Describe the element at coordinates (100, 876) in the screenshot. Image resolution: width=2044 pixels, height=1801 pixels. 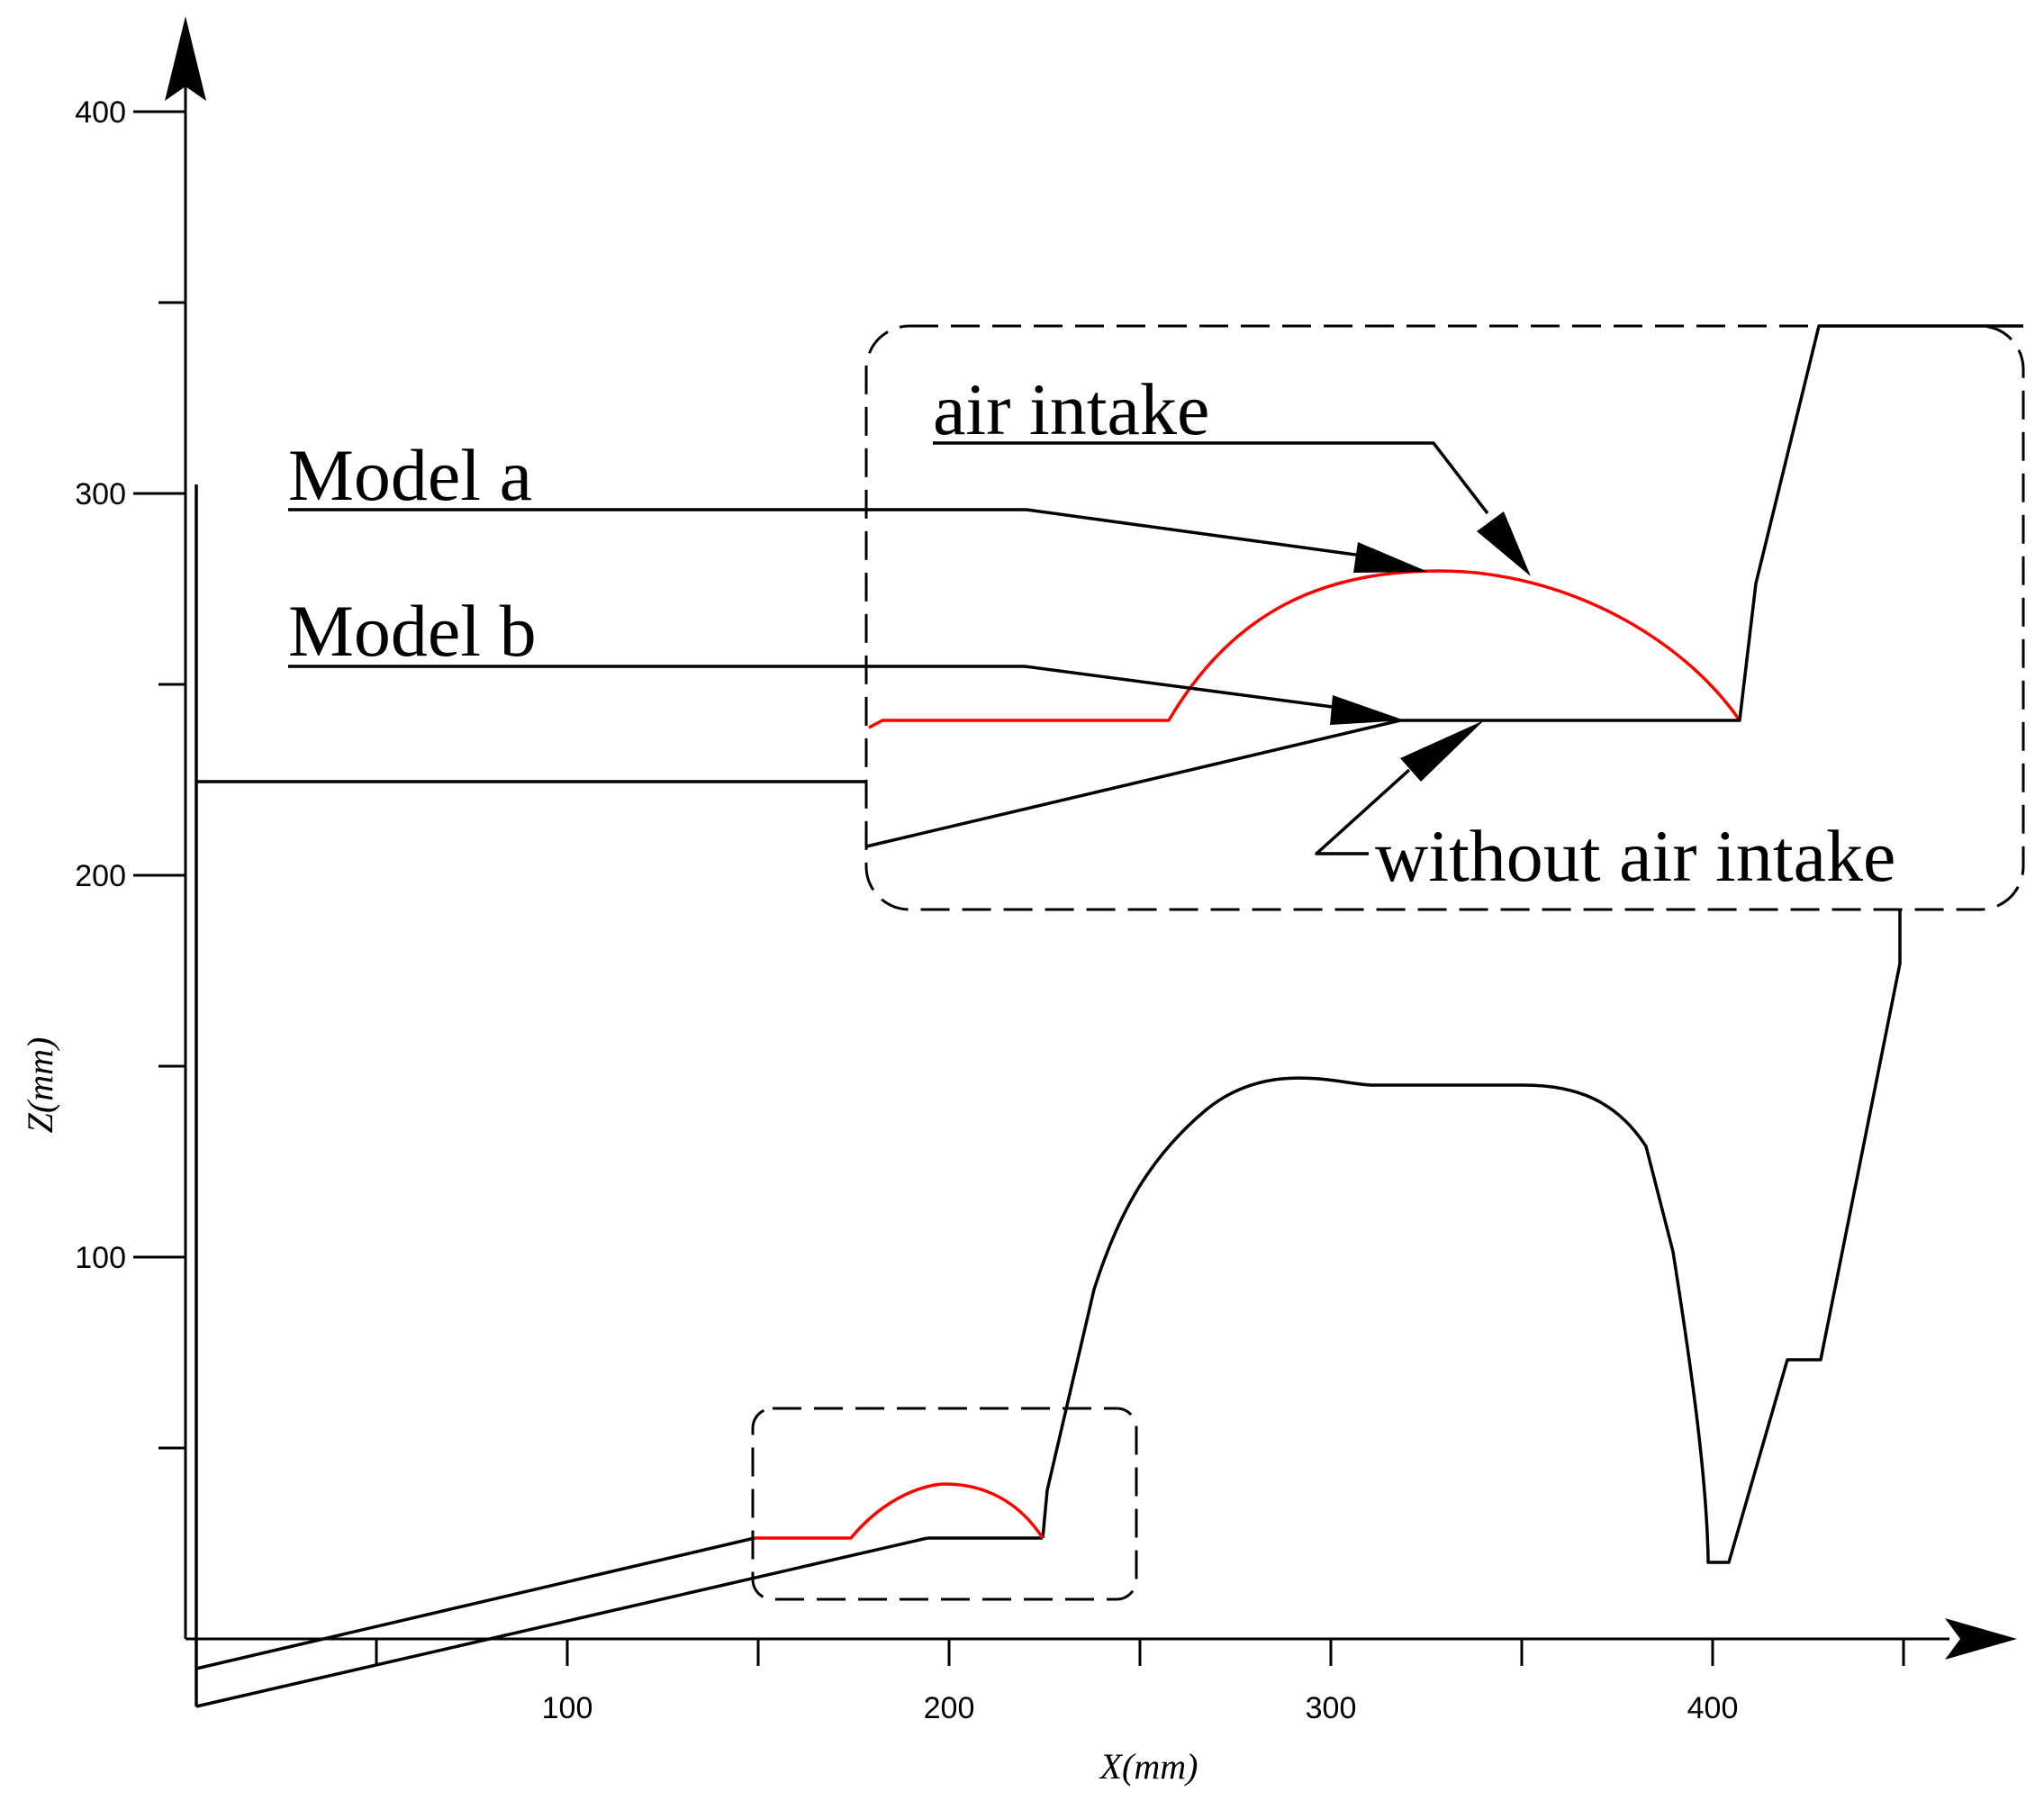
I see `z-tick-label: 200` at that location.